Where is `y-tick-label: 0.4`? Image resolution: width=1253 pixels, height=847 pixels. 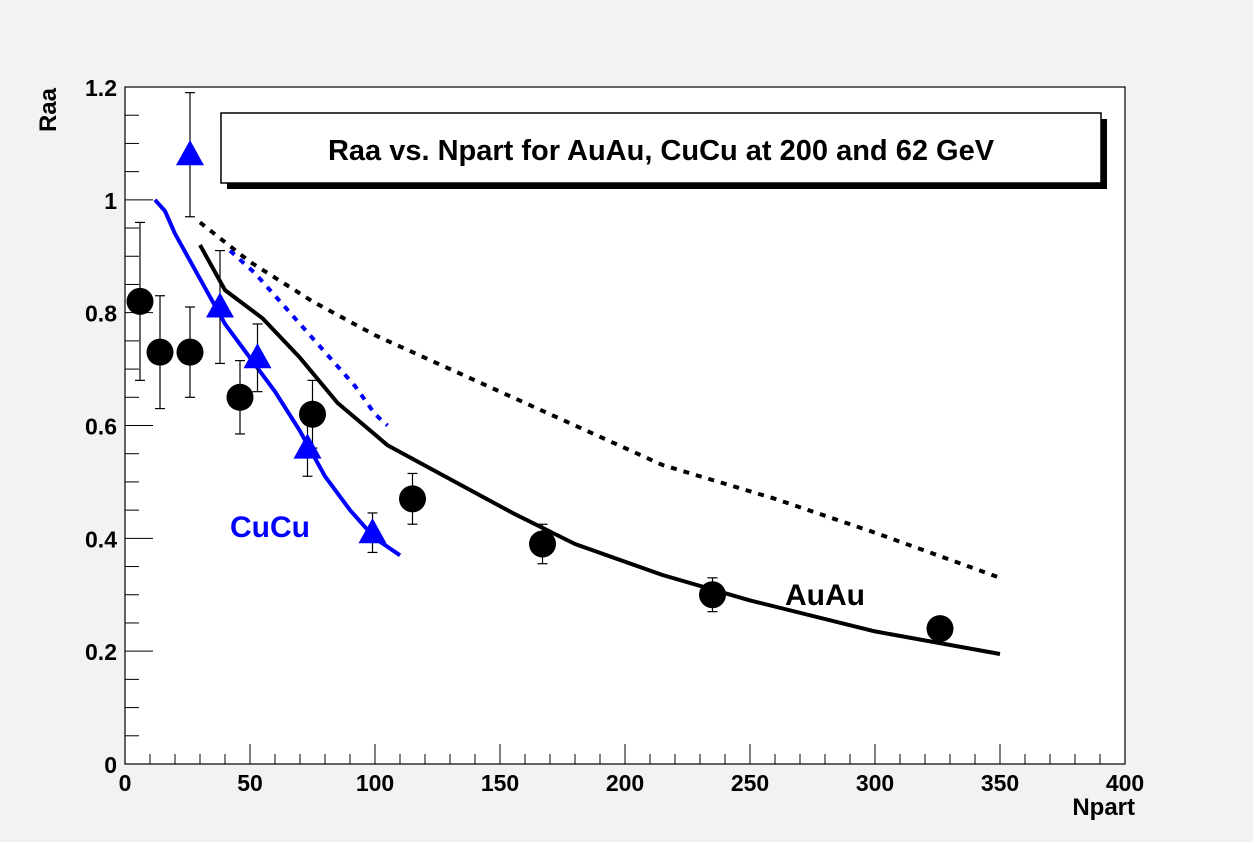
y-tick-label: 0.4 is located at coordinates (101, 539).